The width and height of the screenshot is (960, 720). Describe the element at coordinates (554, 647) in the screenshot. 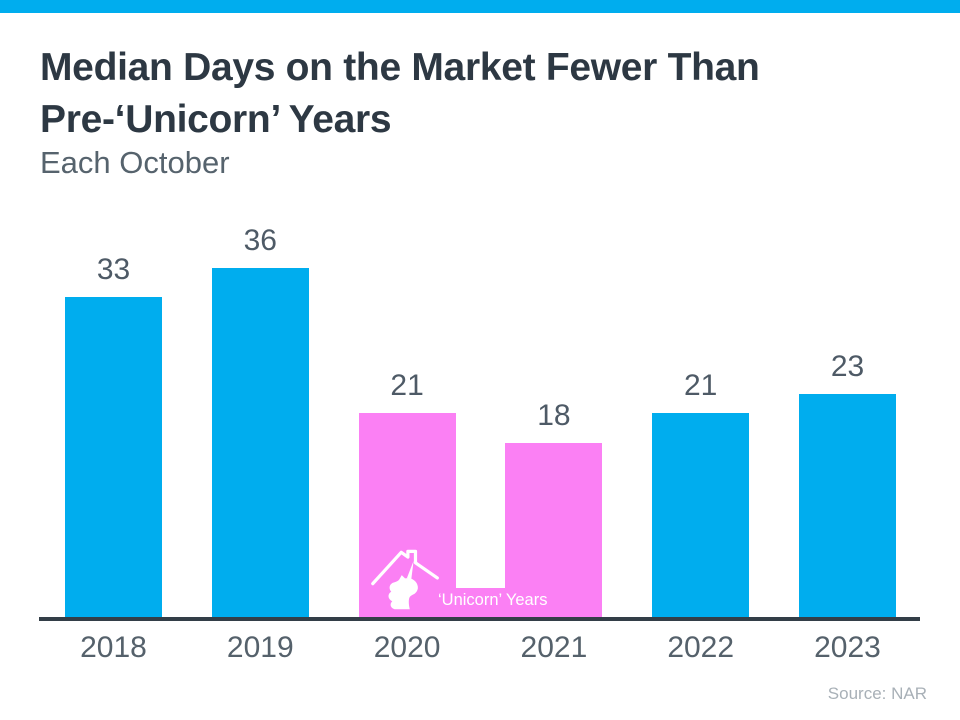

I see `year-label-2021: 2021` at that location.